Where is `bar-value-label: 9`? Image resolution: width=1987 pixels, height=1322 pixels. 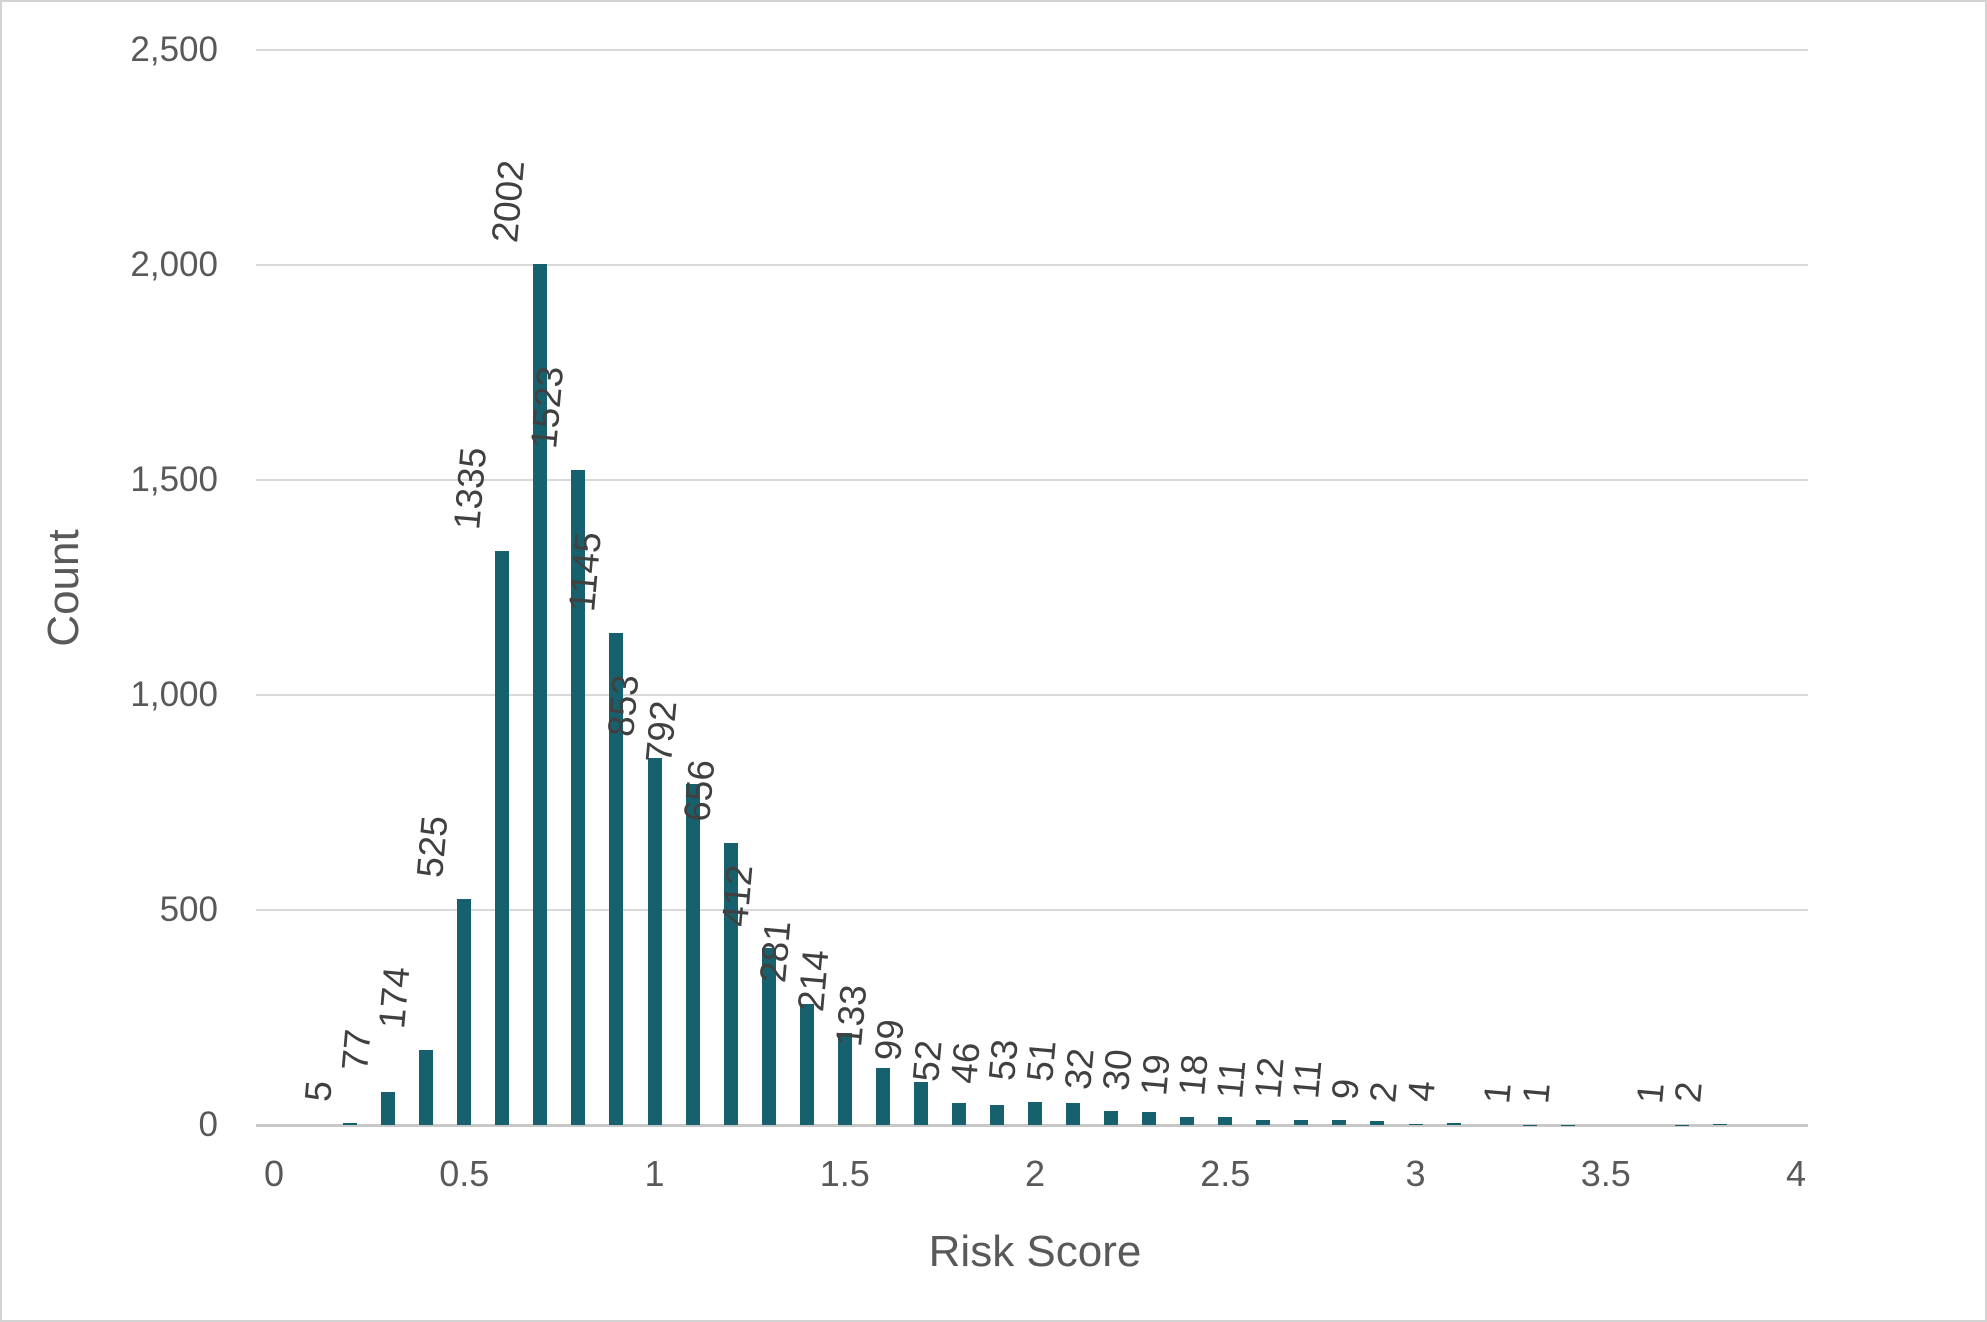
bar-value-label: 9 is located at coordinates (1346, 1089).